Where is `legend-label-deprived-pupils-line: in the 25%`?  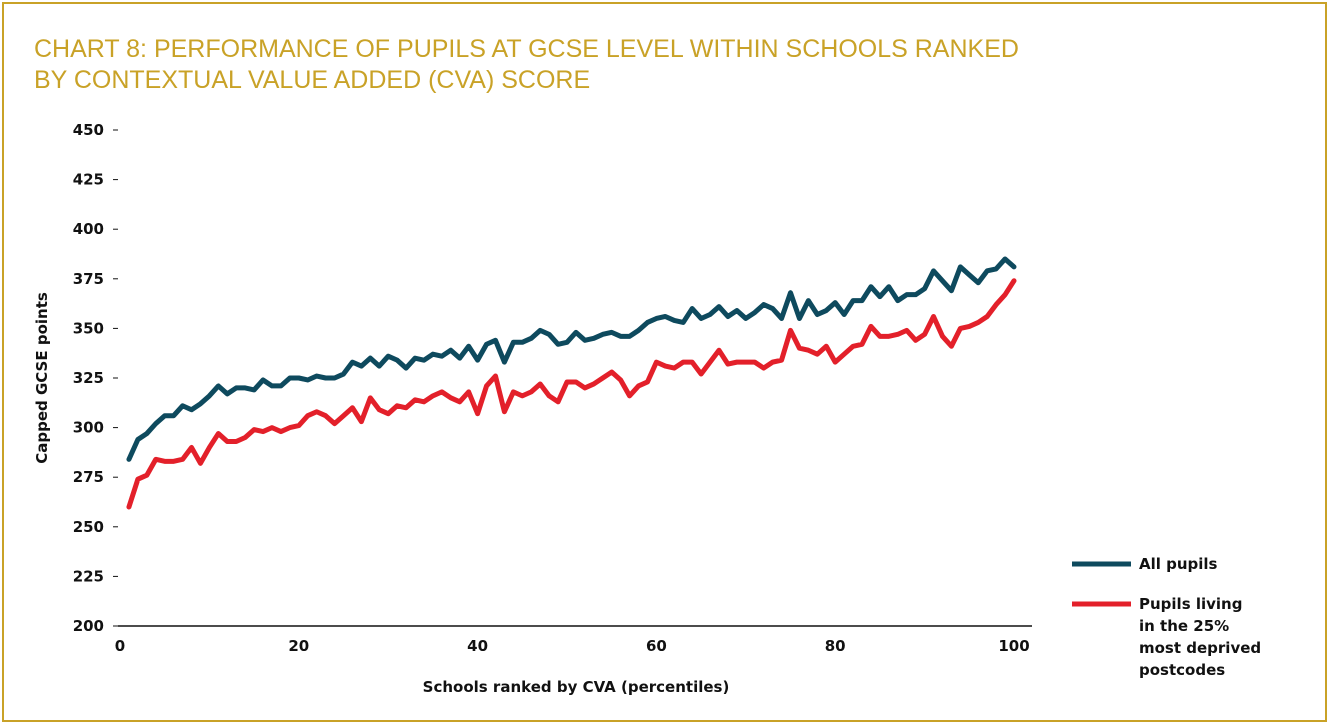
legend-label-deprived-pupils-line: in the 25% is located at coordinates (1184, 626).